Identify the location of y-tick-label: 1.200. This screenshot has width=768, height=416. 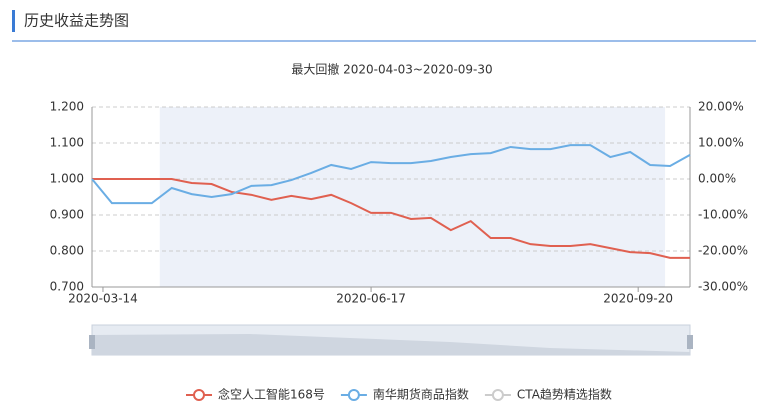
(67, 107).